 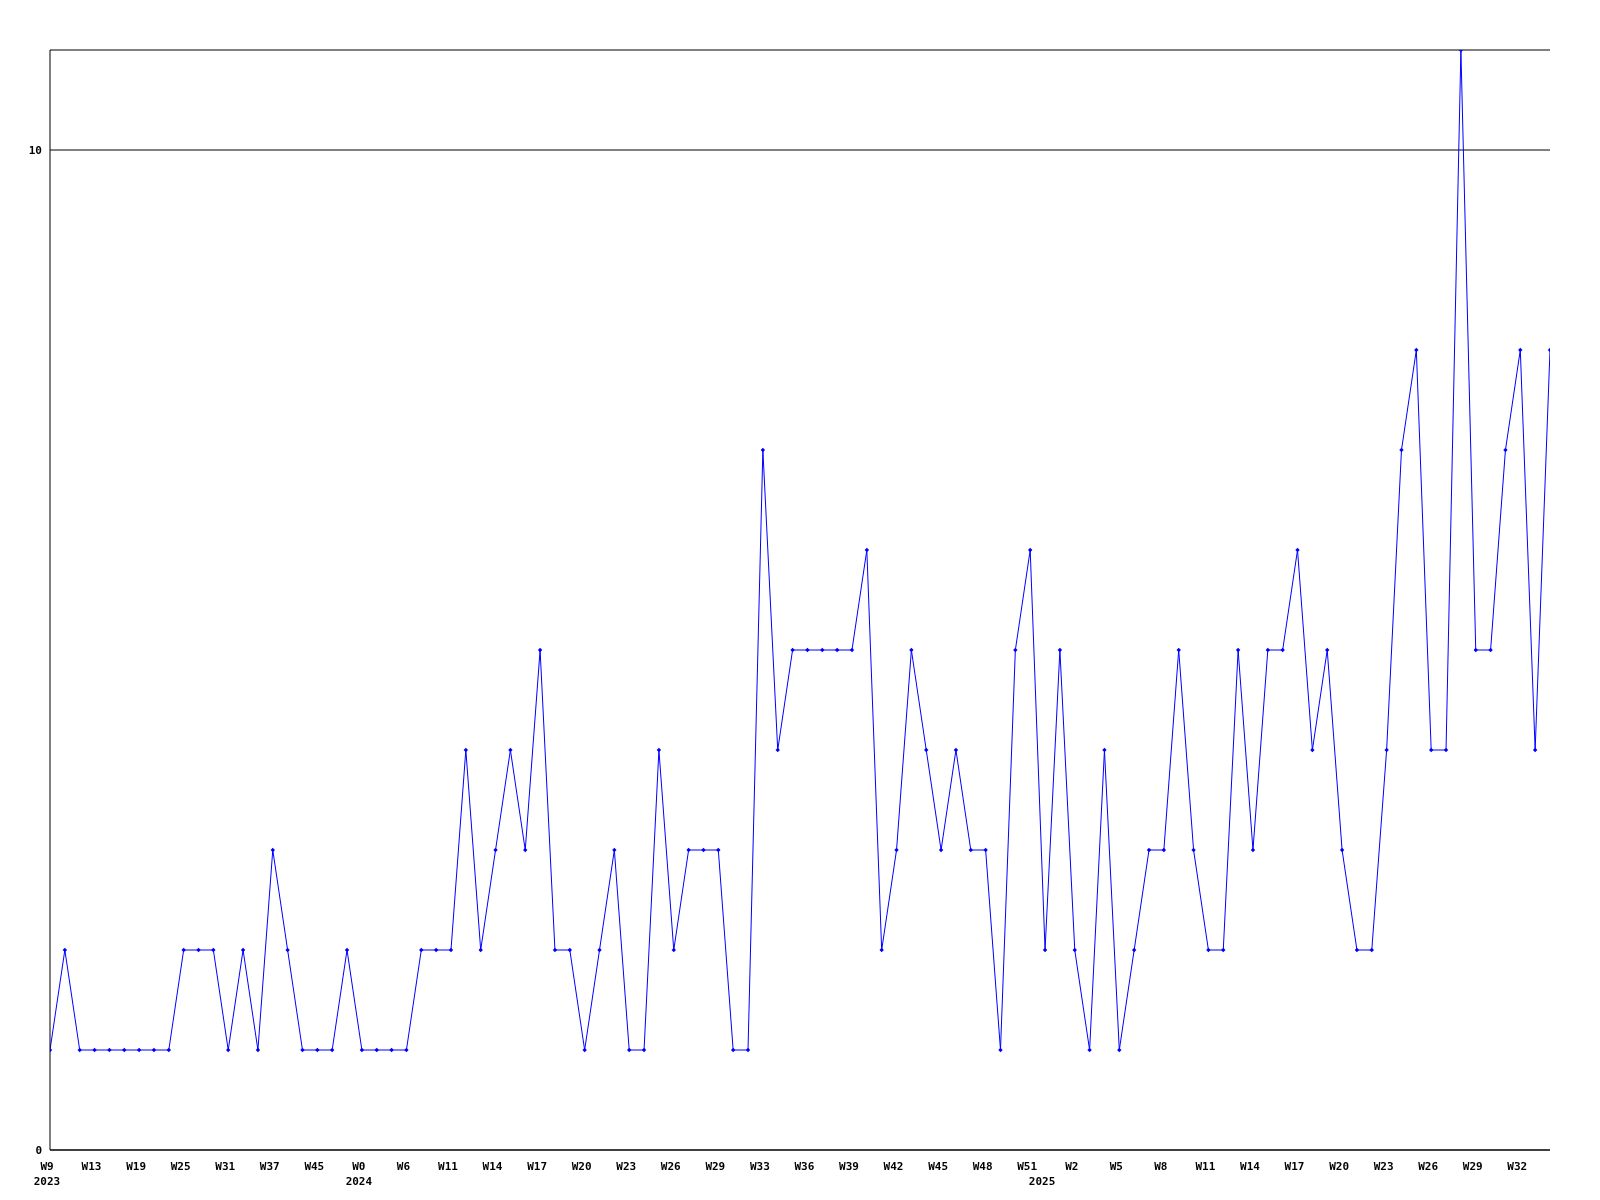 What do you see at coordinates (893, 1166) in the screenshot?
I see `x-tick-label: W42` at bounding box center [893, 1166].